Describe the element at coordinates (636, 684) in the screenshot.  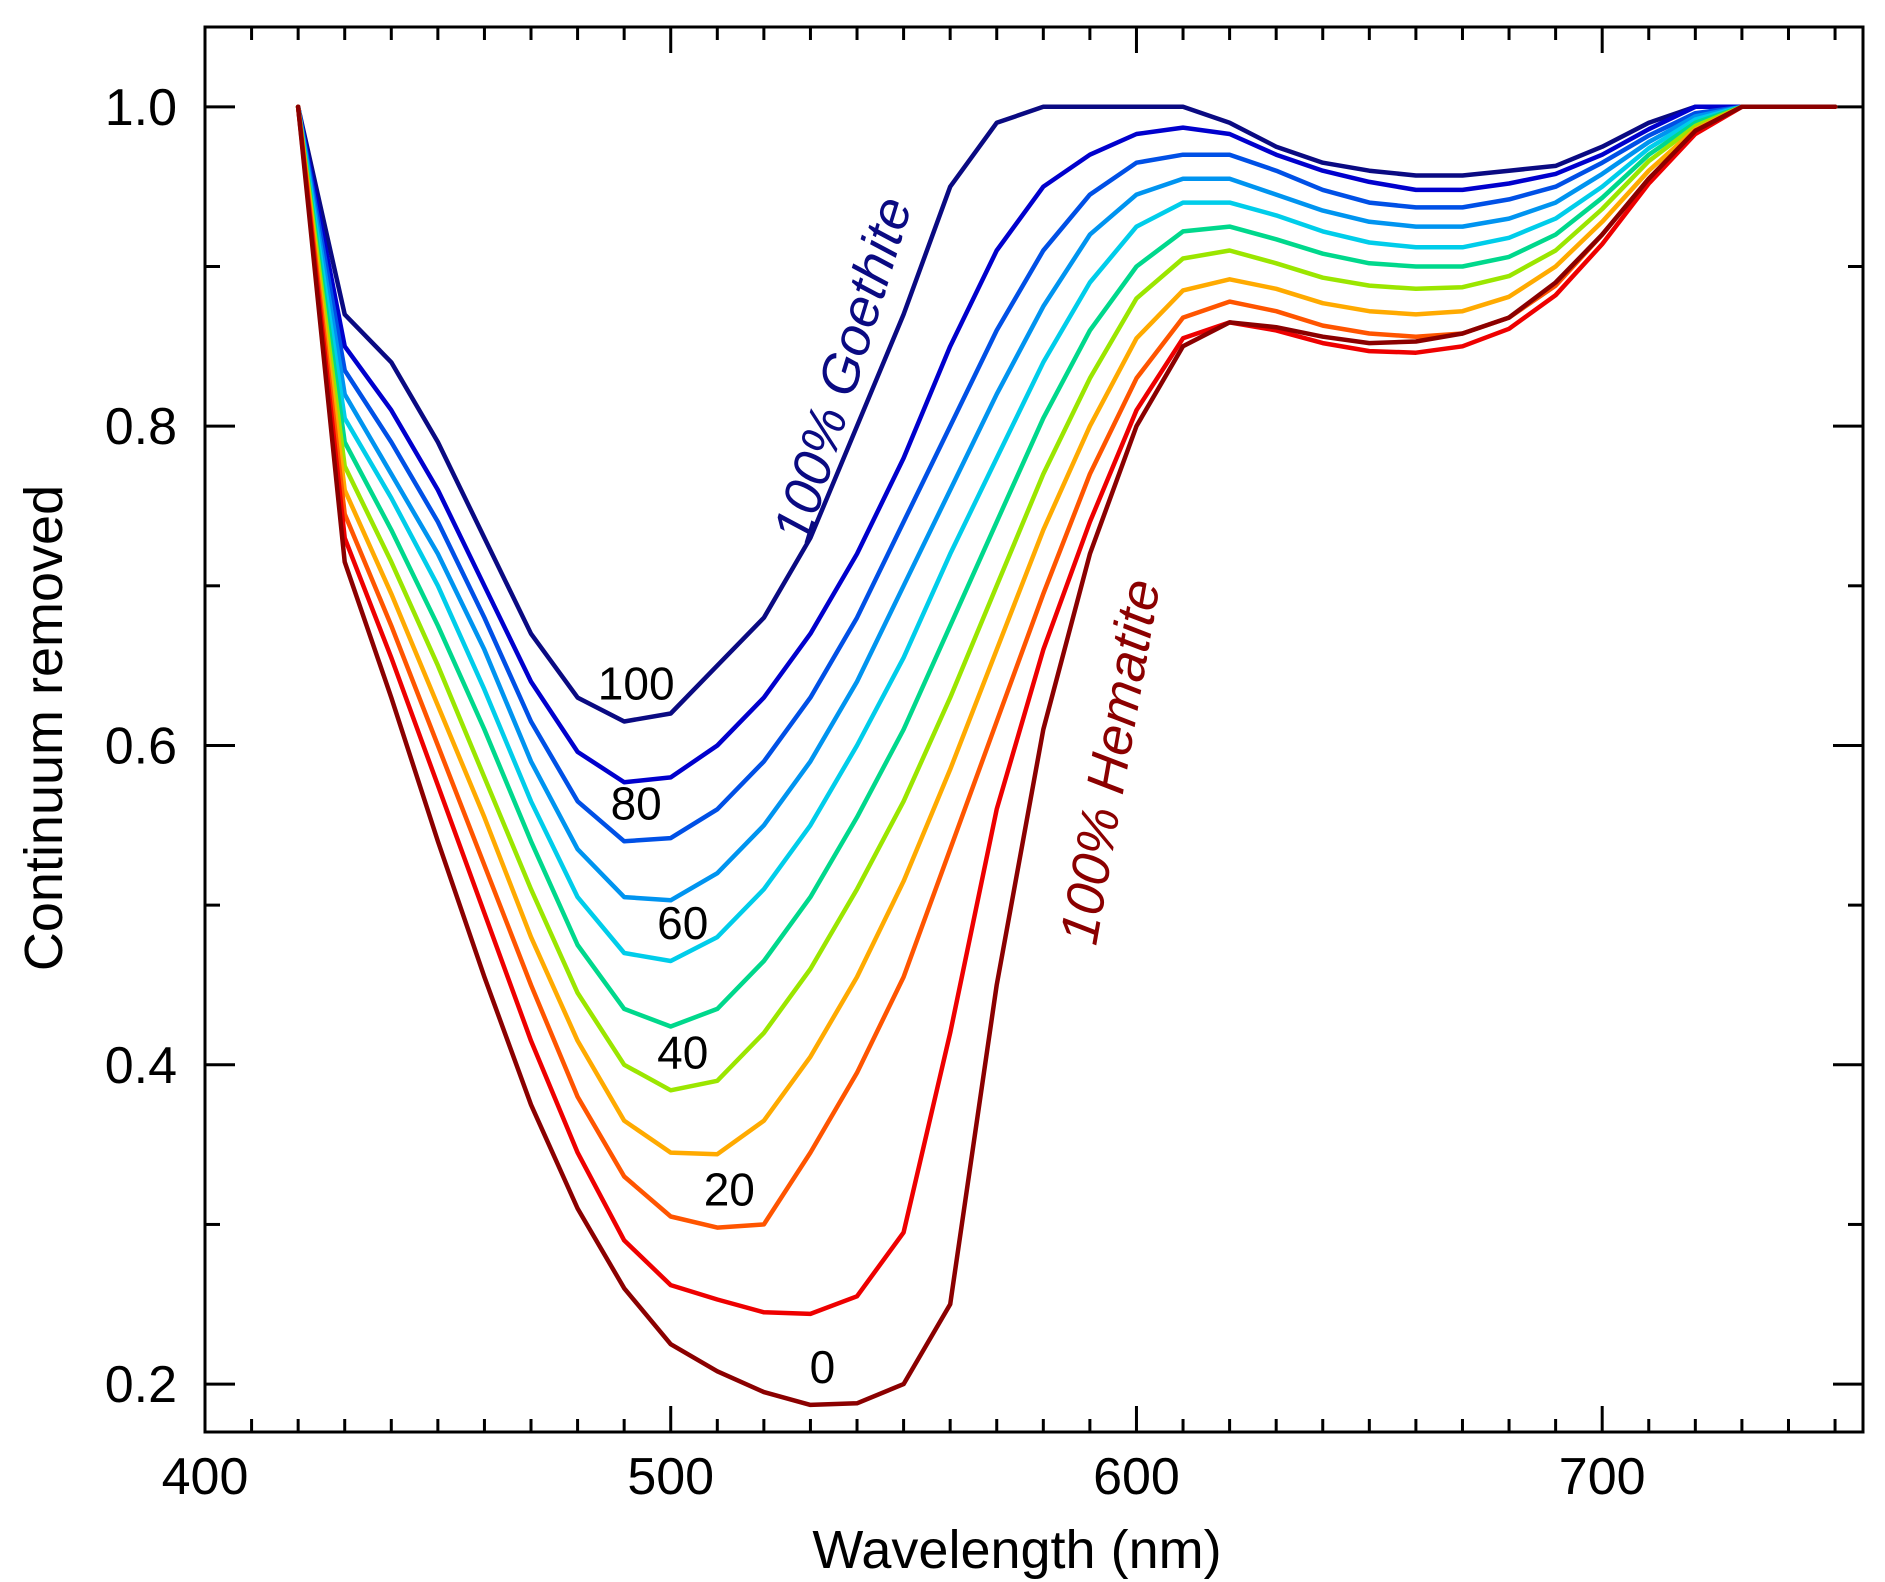
I see `curve-label-100: 100` at that location.